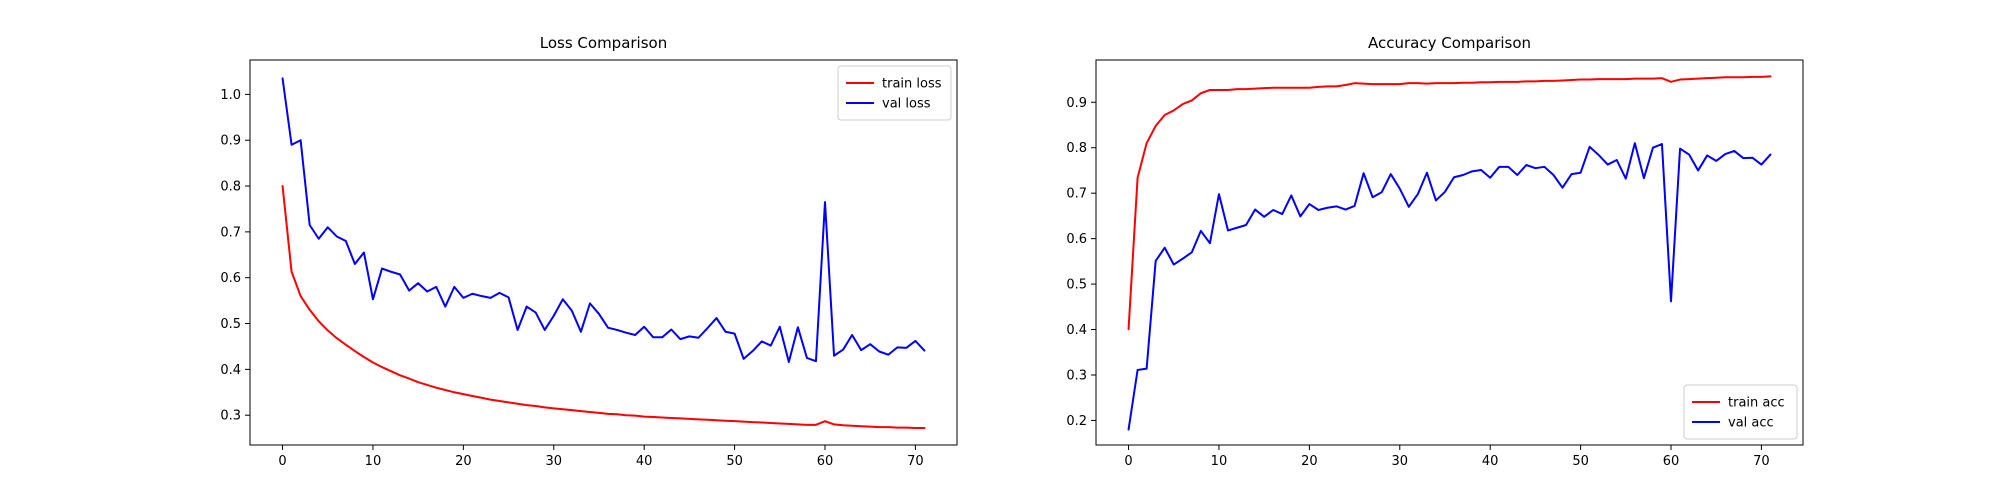 The height and width of the screenshot is (500, 2000). What do you see at coordinates (1449, 43) in the screenshot?
I see `chart-title: Accuracy Comparison` at bounding box center [1449, 43].